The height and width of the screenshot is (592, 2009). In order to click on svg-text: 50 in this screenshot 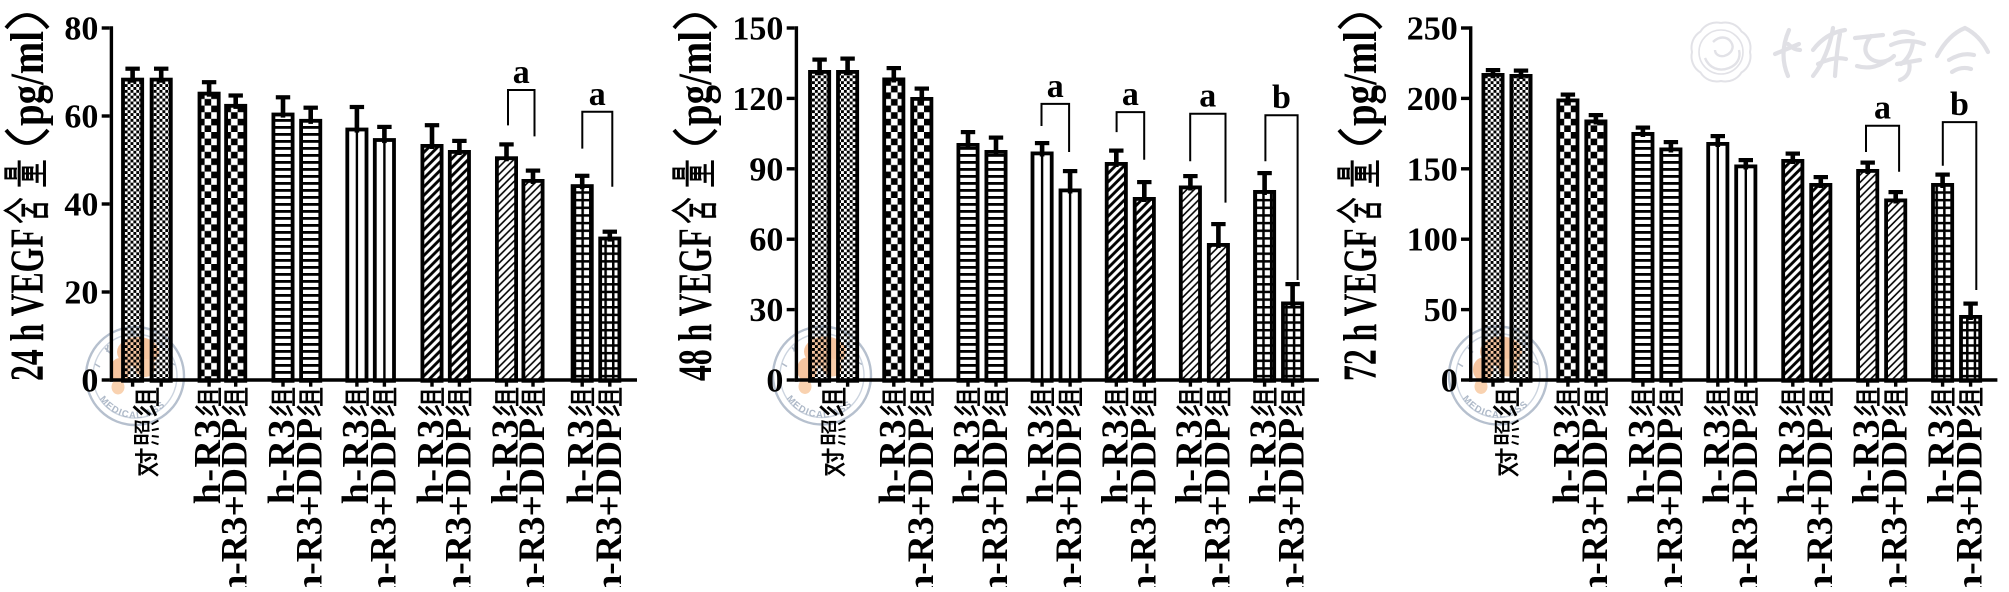, I will do `click(1441, 310)`.